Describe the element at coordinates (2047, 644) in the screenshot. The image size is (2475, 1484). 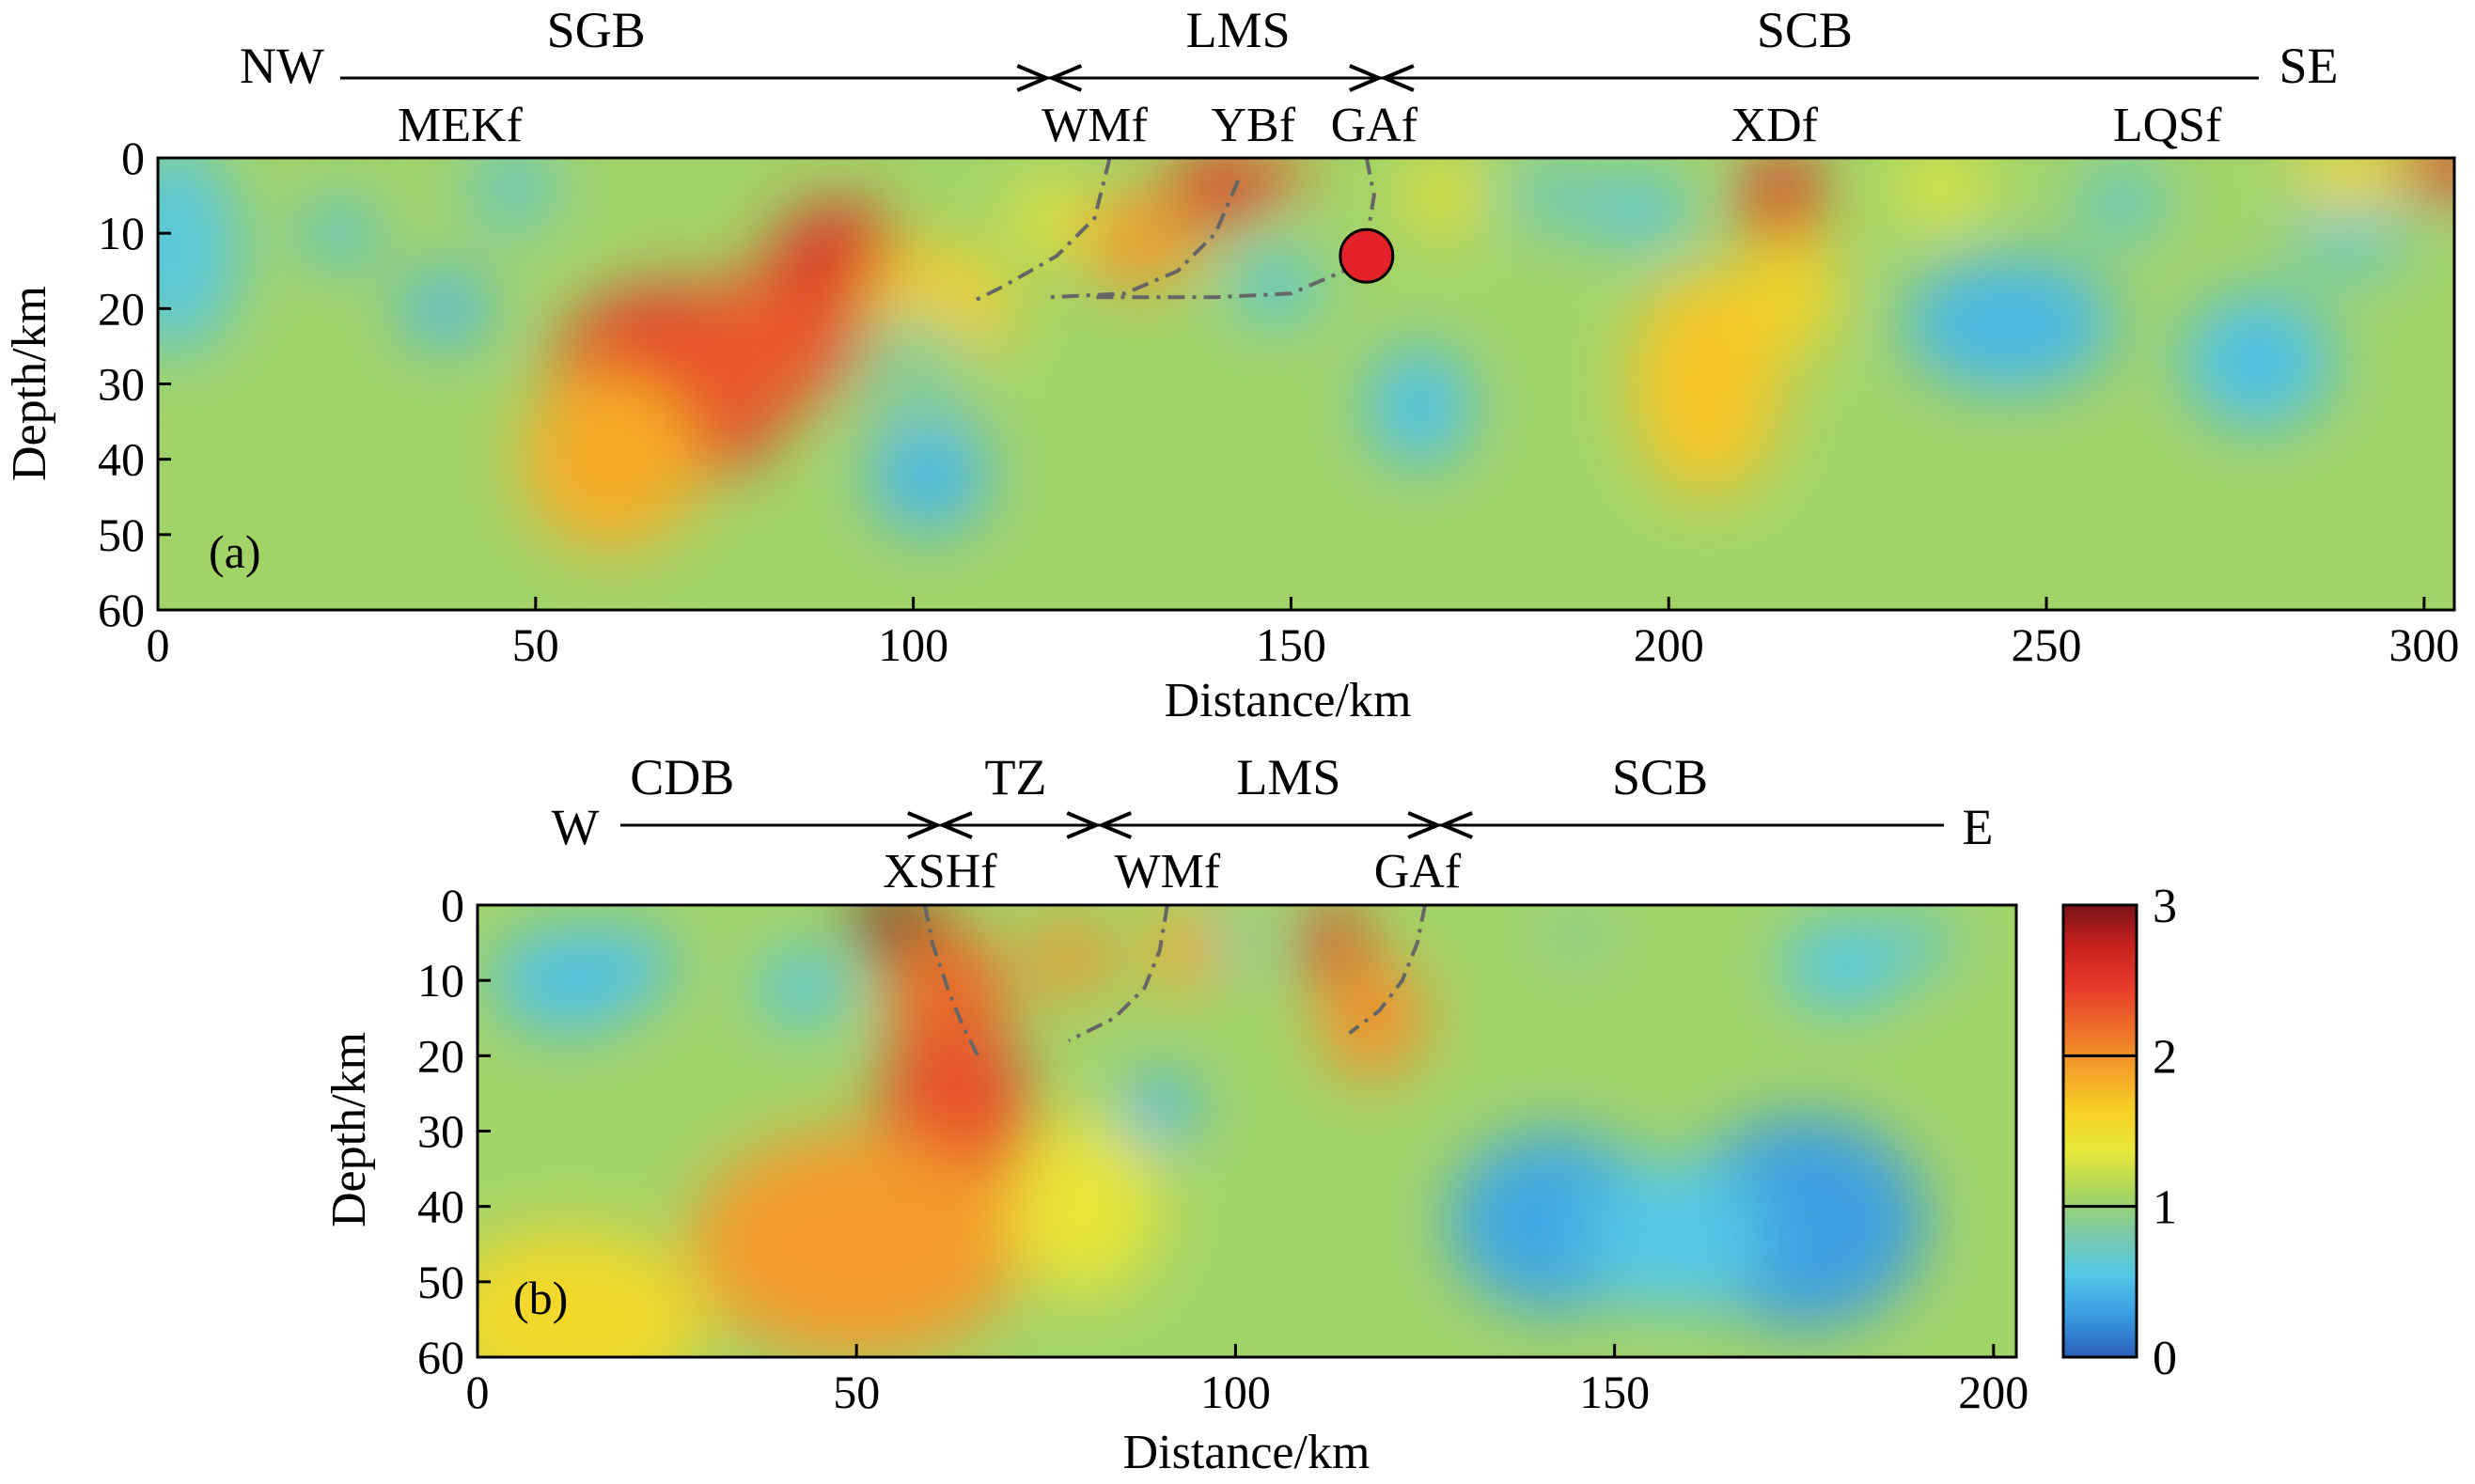
I see `x-tick-label: 250` at that location.